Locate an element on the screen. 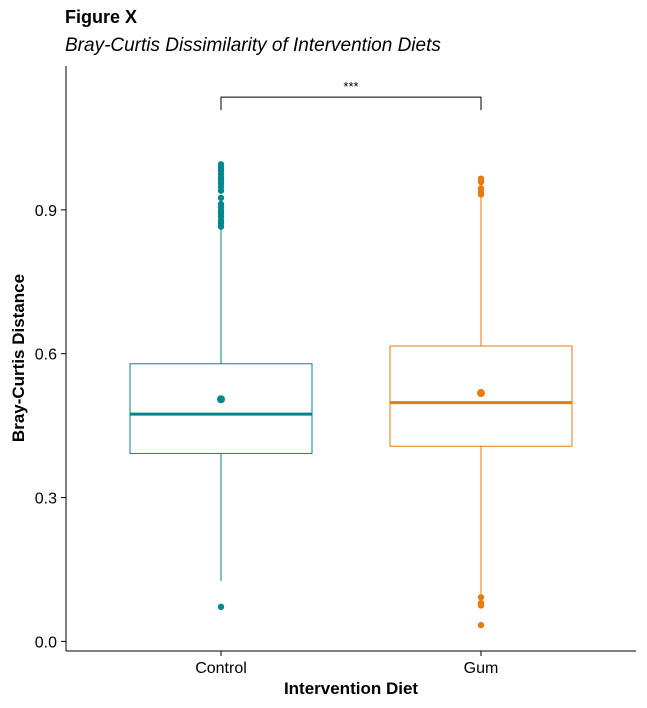 This screenshot has height=708, width=647. y-ticks: 0.0 0.3 0.6 0.9 is located at coordinates (50, 427).